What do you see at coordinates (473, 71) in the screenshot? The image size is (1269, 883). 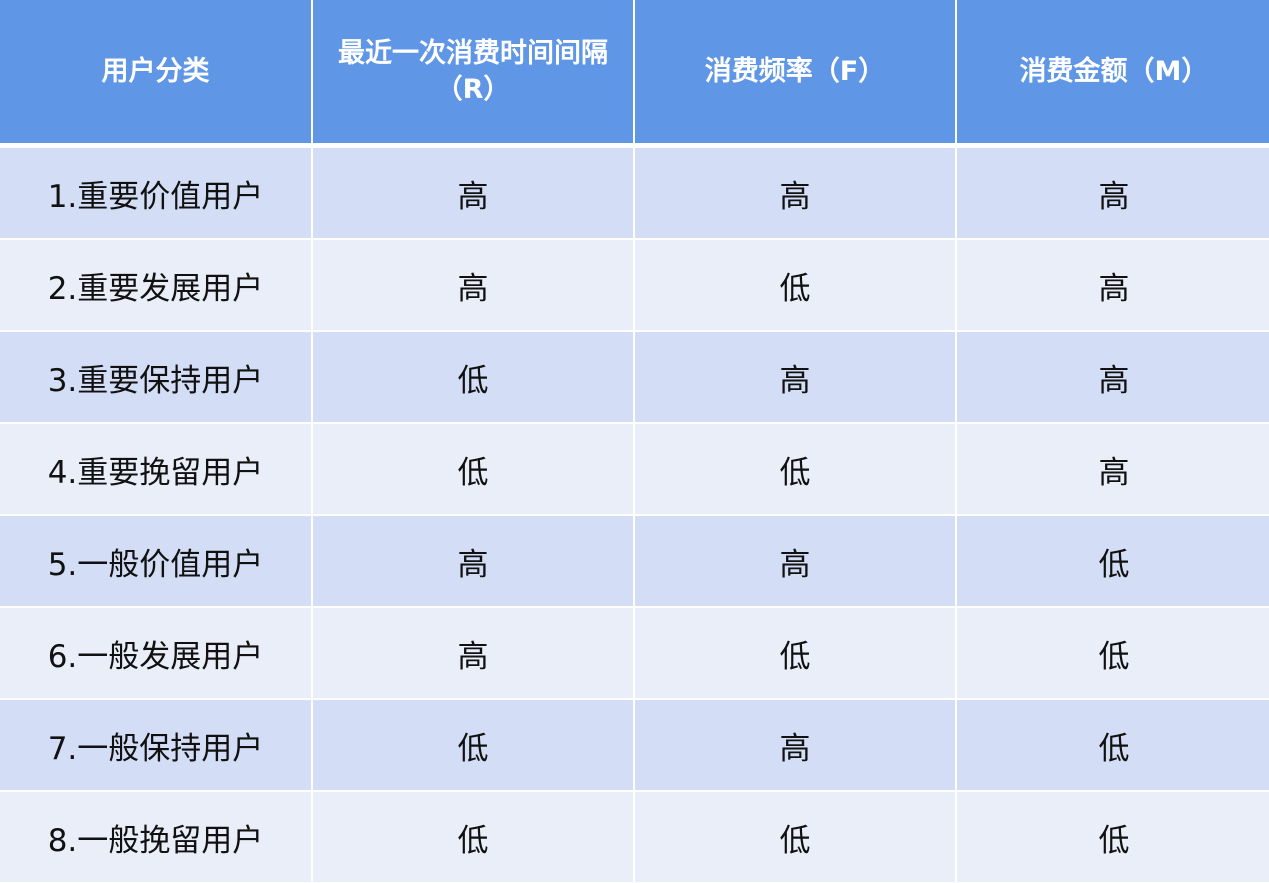 I see `header-recency: 最近一次消费时间间隔（R）` at bounding box center [473, 71].